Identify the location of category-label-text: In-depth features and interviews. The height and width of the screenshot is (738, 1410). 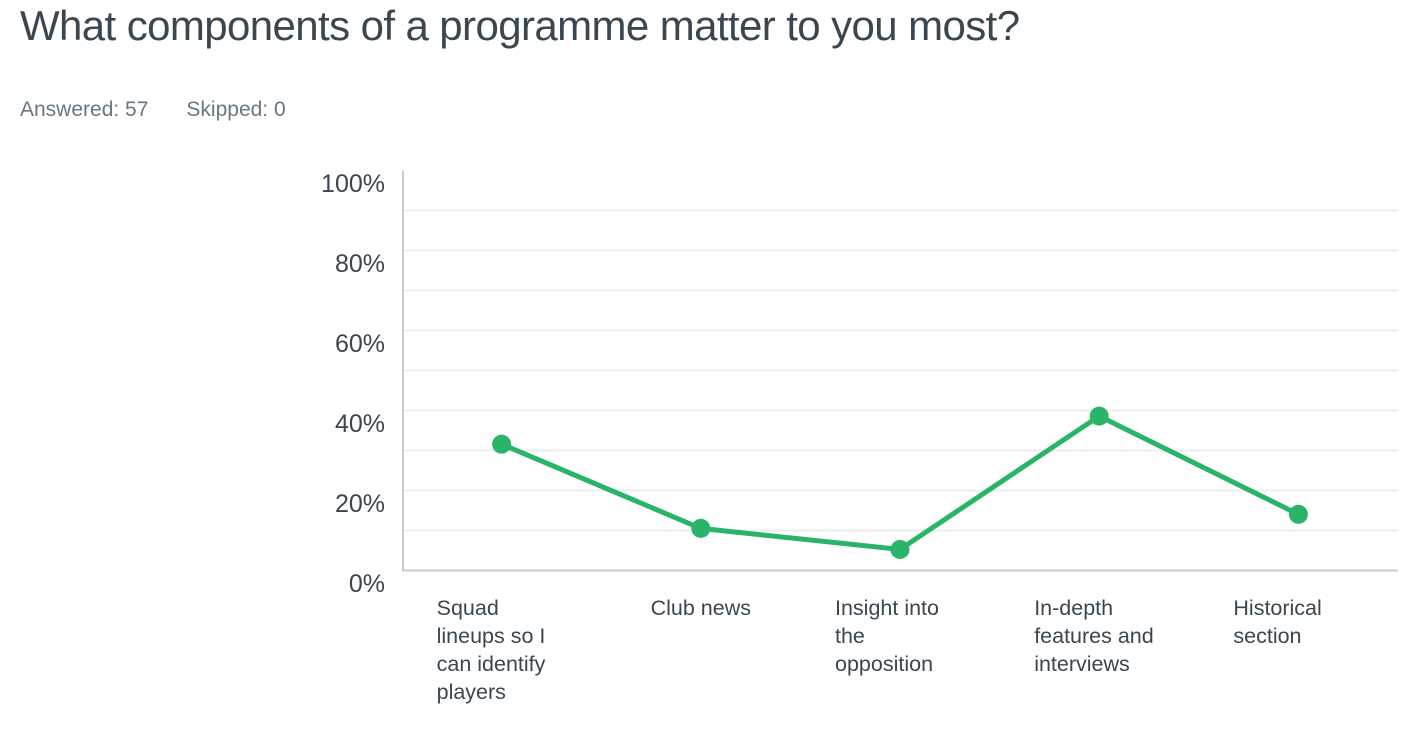
(1094, 636).